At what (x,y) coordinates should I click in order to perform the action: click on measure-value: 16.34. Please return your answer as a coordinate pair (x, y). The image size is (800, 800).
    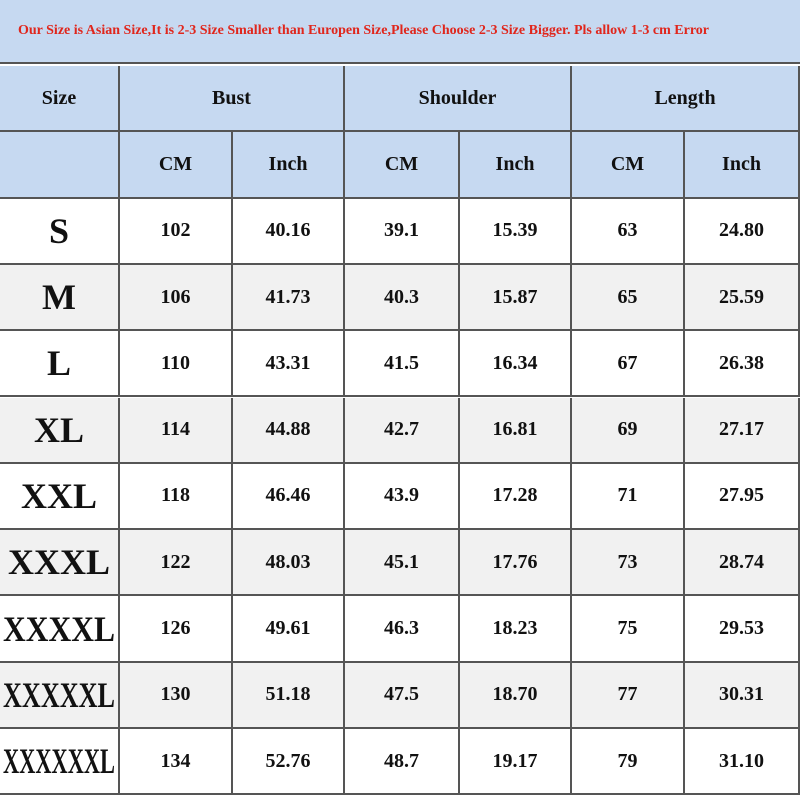
    Looking at the image, I should click on (516, 364).